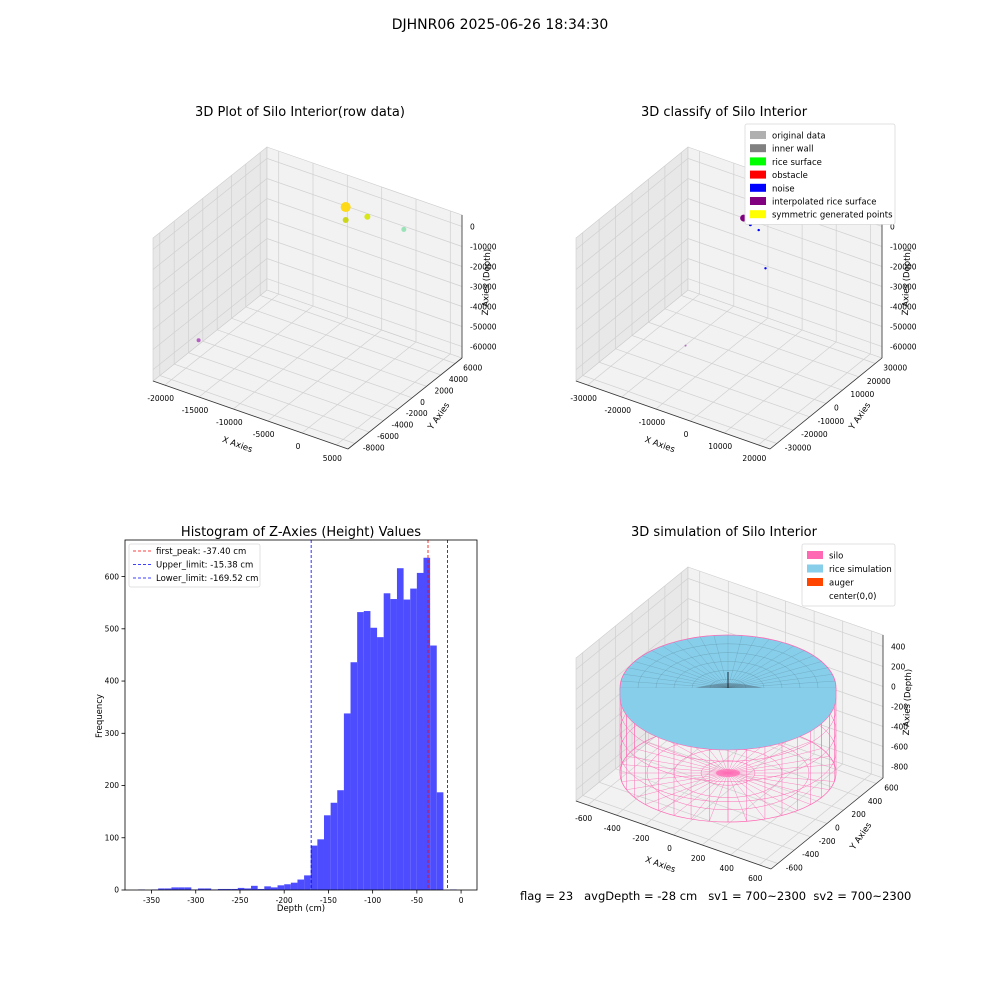 The width and height of the screenshot is (1000, 1000). Describe the element at coordinates (483, 246) in the screenshot. I see `z-tick-label: -10000` at that location.